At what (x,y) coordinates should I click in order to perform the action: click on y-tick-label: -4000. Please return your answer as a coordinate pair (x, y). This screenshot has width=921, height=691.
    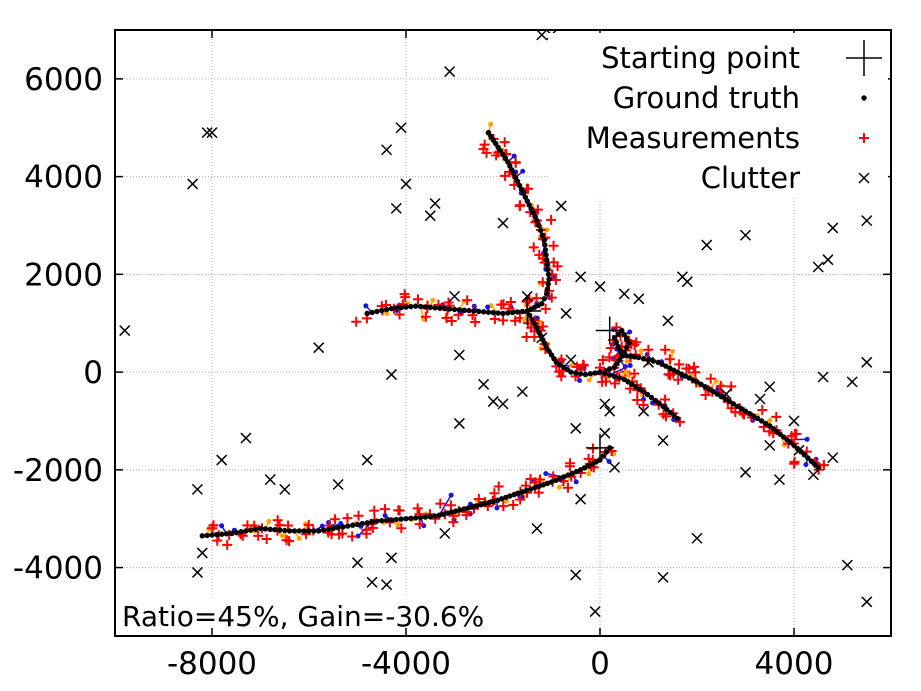
    Looking at the image, I should click on (58, 569).